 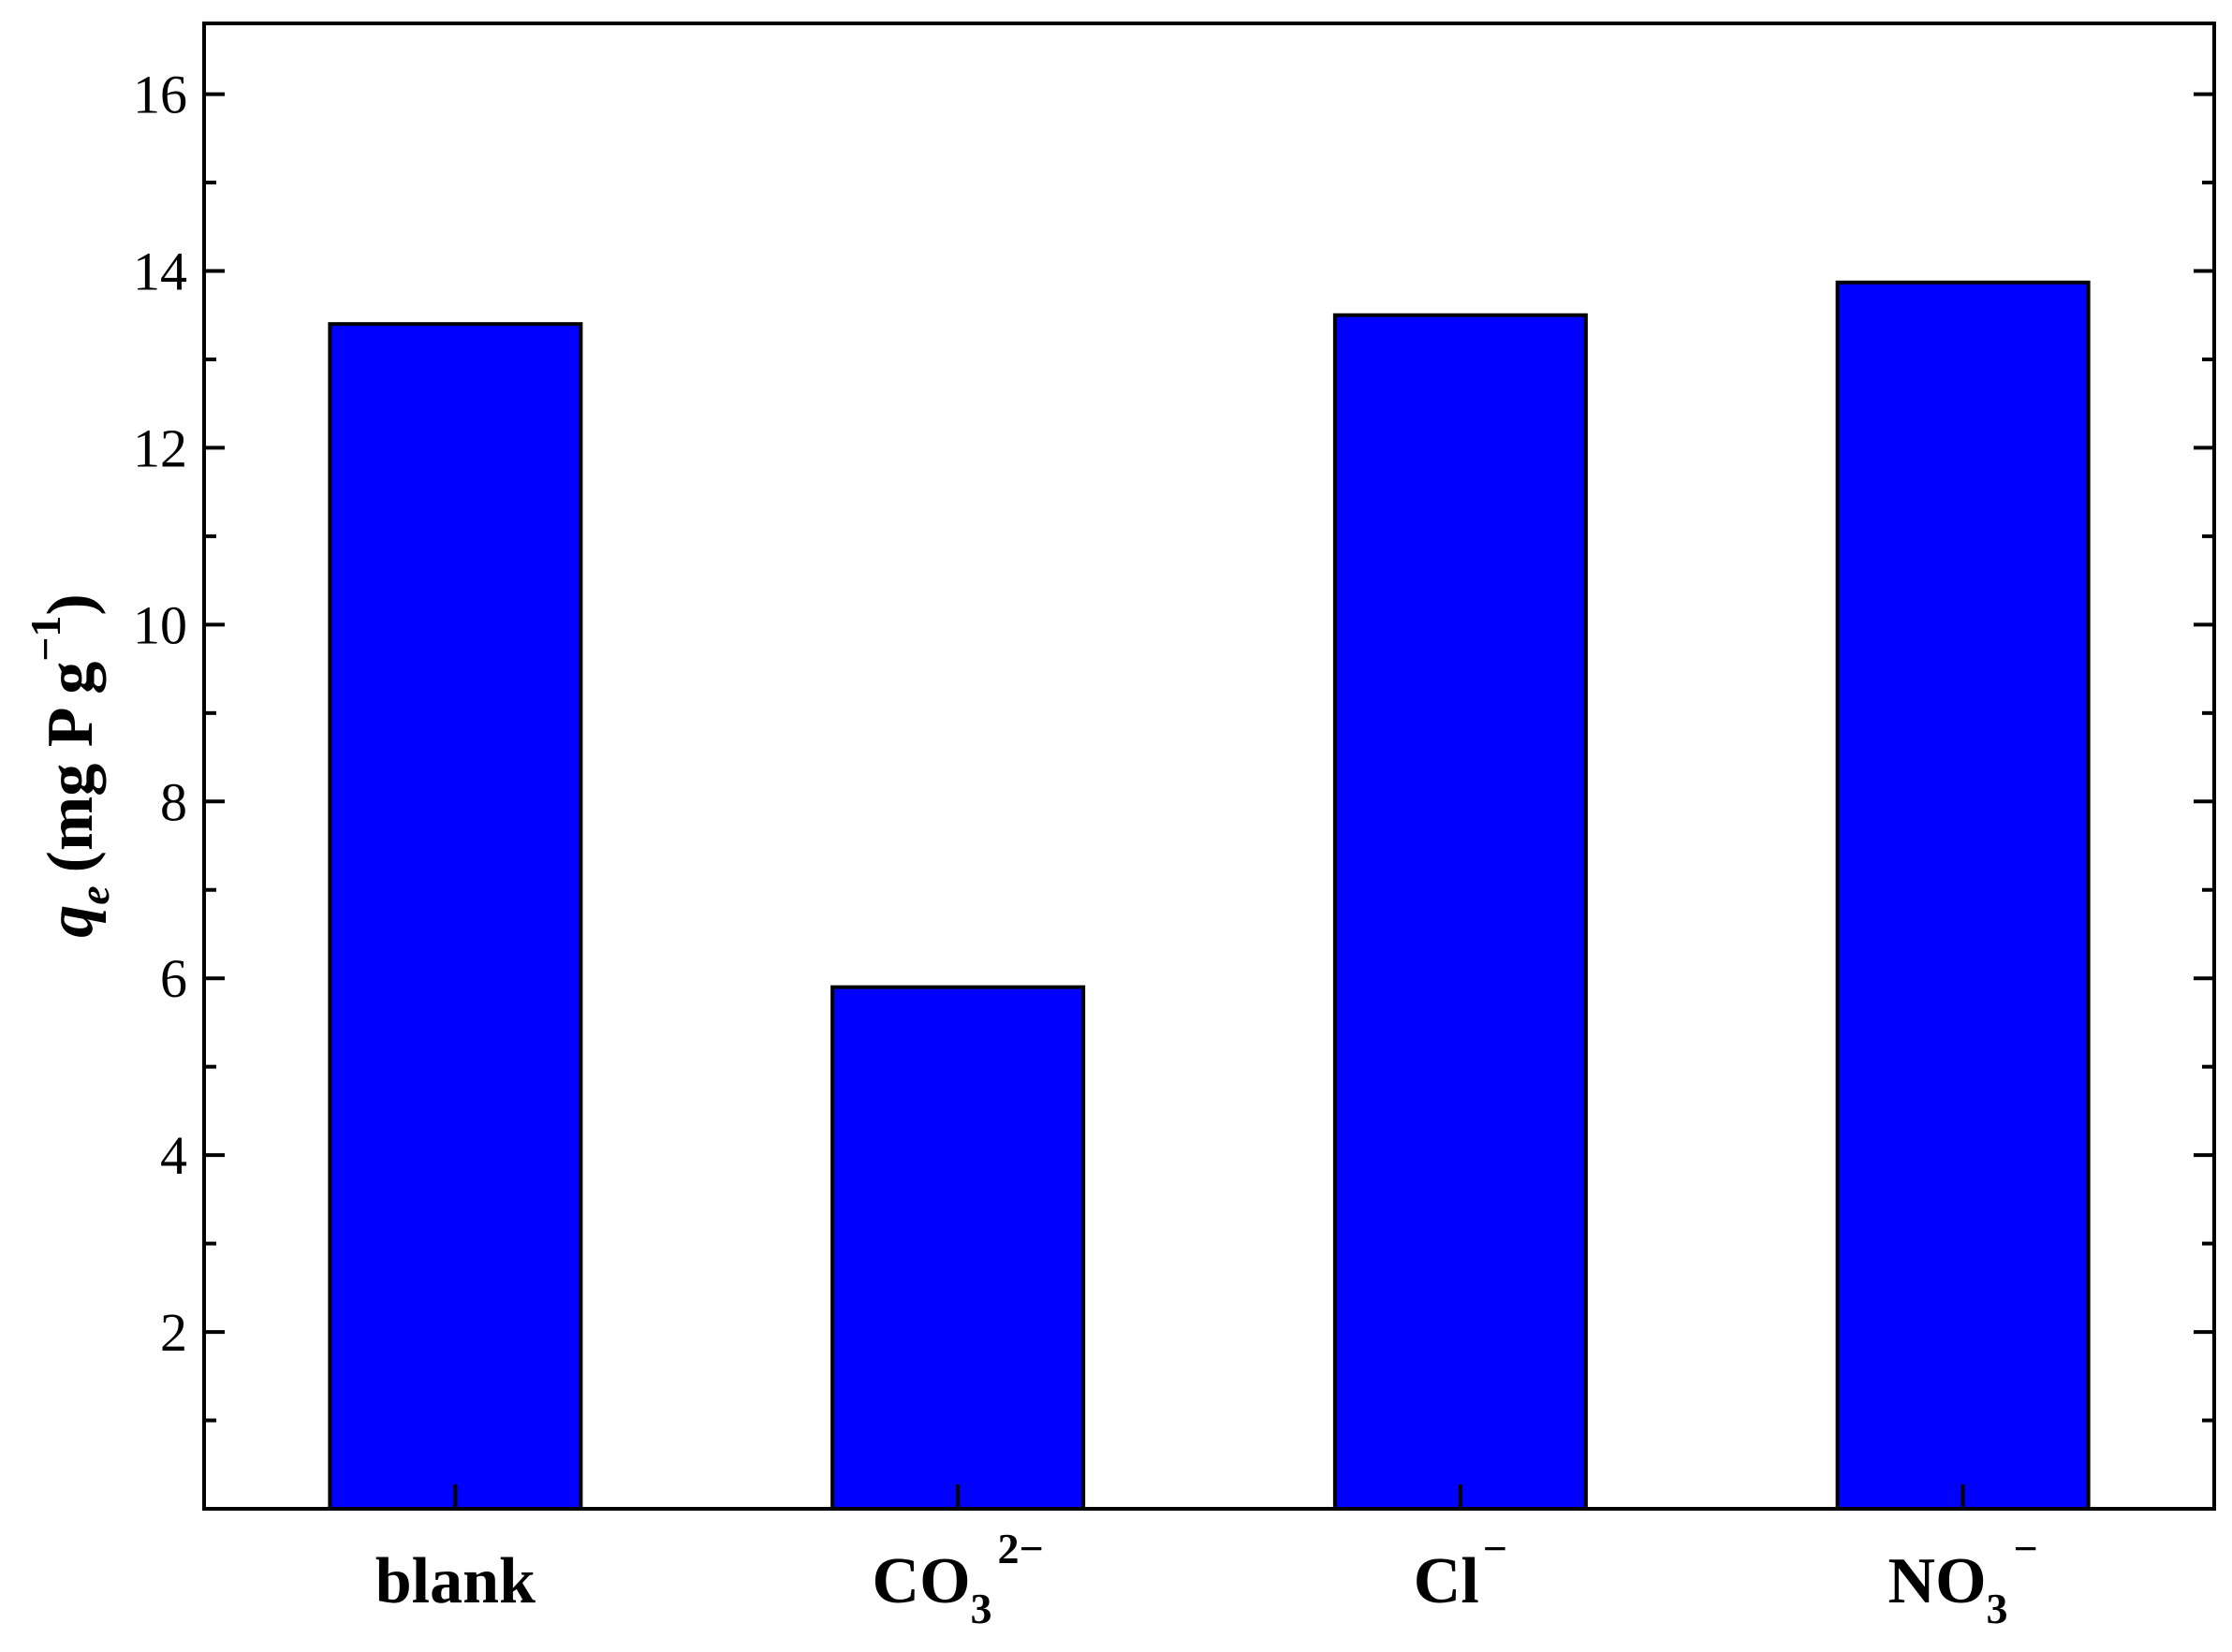 What do you see at coordinates (160, 625) in the screenshot?
I see `y-tick-label: 10` at bounding box center [160, 625].